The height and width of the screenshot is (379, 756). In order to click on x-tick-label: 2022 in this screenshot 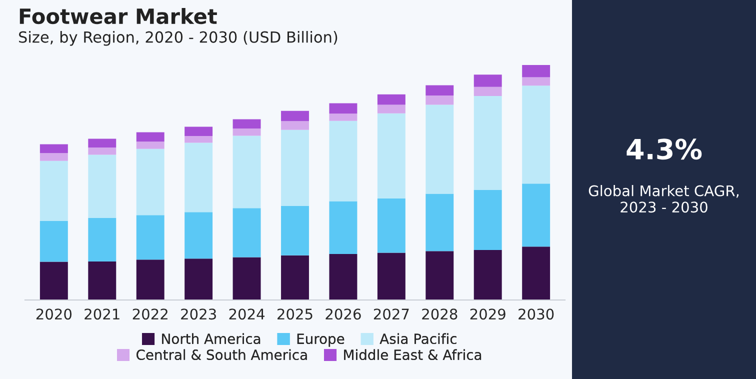, I will do `click(150, 314)`.